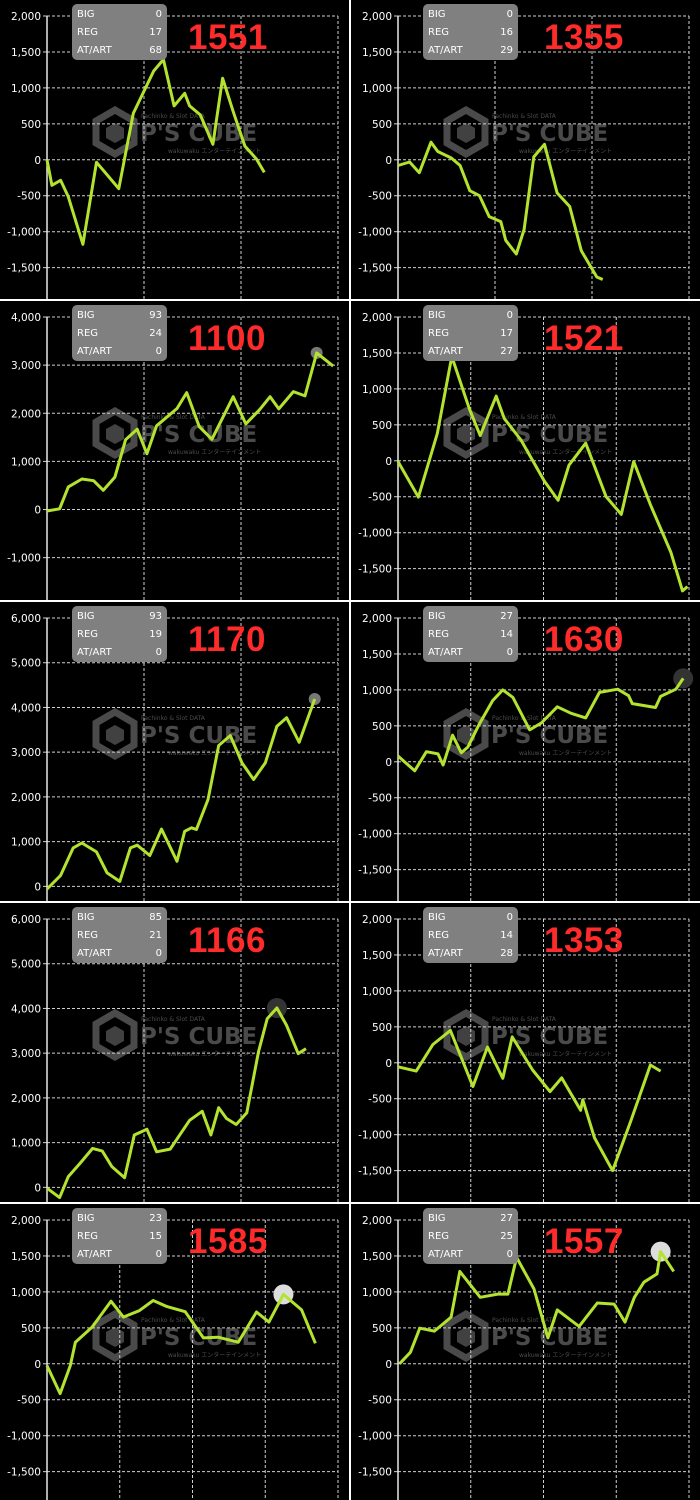  What do you see at coordinates (584, 1241) in the screenshot?
I see `machine-number: 1557` at bounding box center [584, 1241].